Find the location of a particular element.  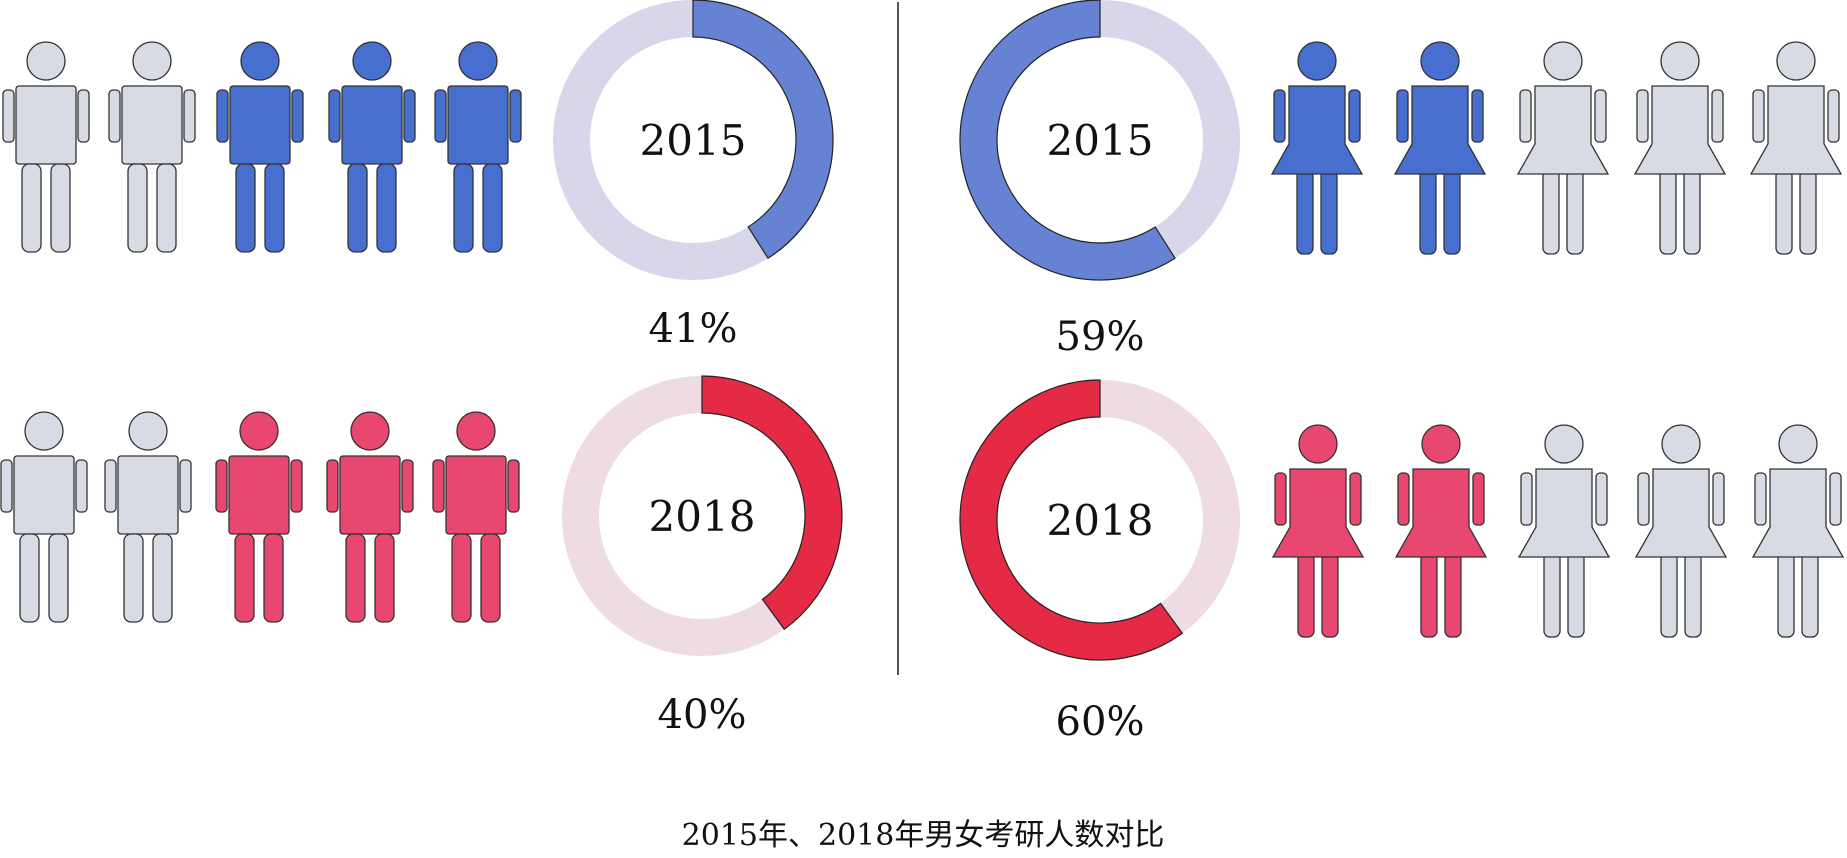

percentage-label: 60% is located at coordinates (1100, 722).